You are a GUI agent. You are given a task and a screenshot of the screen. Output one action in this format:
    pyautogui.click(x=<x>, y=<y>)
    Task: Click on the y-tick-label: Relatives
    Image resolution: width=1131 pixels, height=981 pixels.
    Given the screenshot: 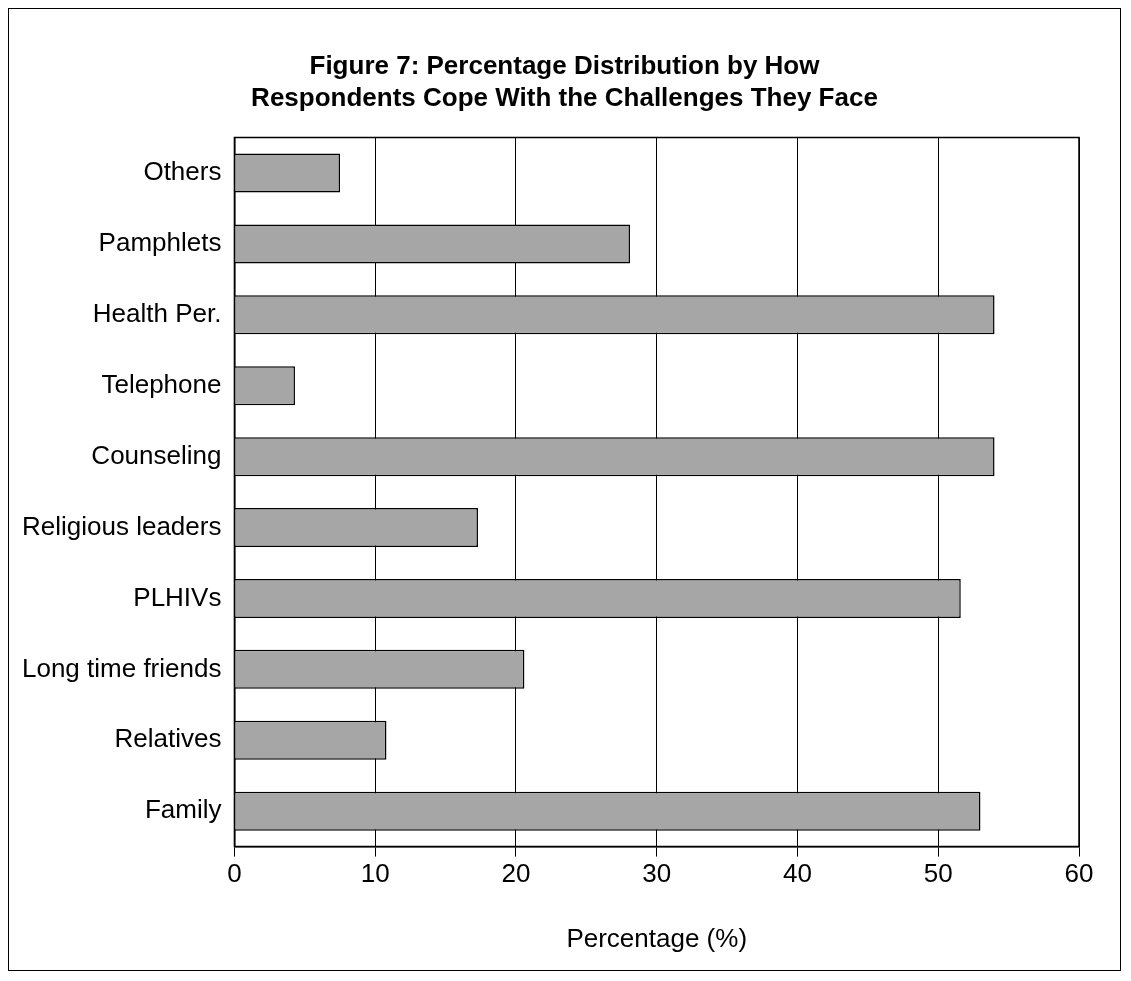 What is the action you would take?
    pyautogui.click(x=168, y=738)
    